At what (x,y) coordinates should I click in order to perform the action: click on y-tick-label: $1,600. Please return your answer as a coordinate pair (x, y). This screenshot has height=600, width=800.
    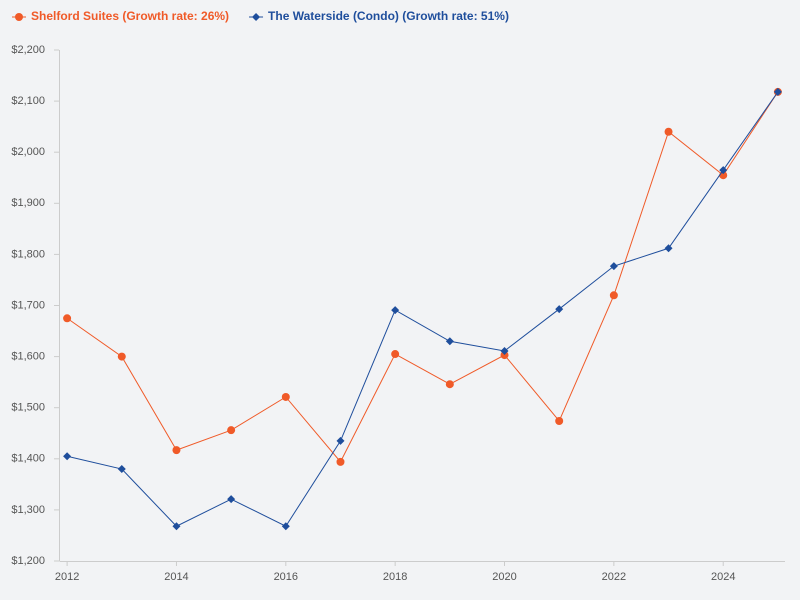
    Looking at the image, I should click on (28, 357).